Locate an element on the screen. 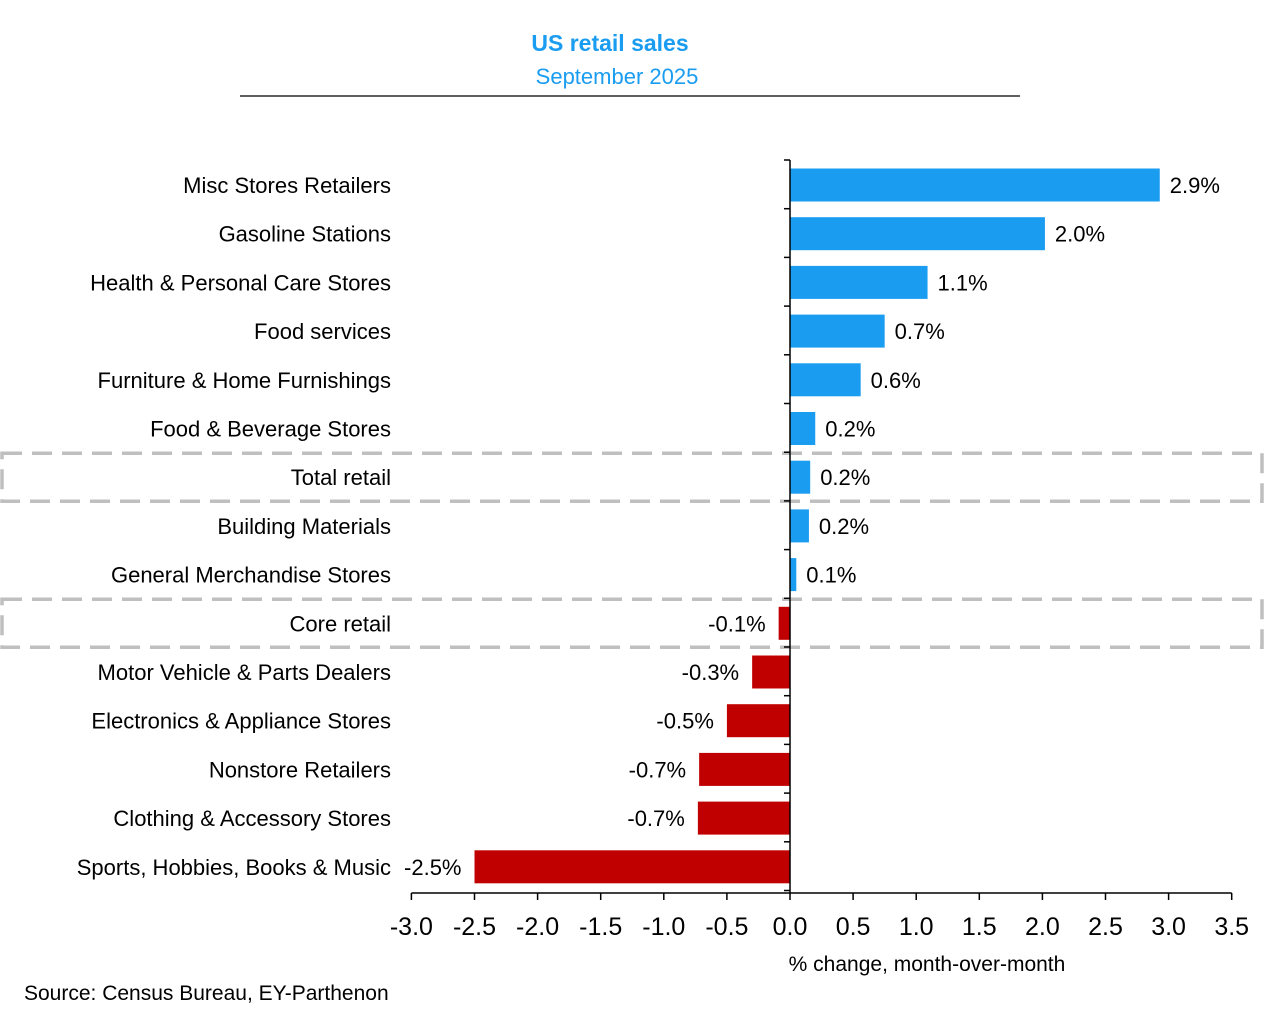 This screenshot has height=1034, width=1264. x-tick-label: -0.5 is located at coordinates (726, 927).